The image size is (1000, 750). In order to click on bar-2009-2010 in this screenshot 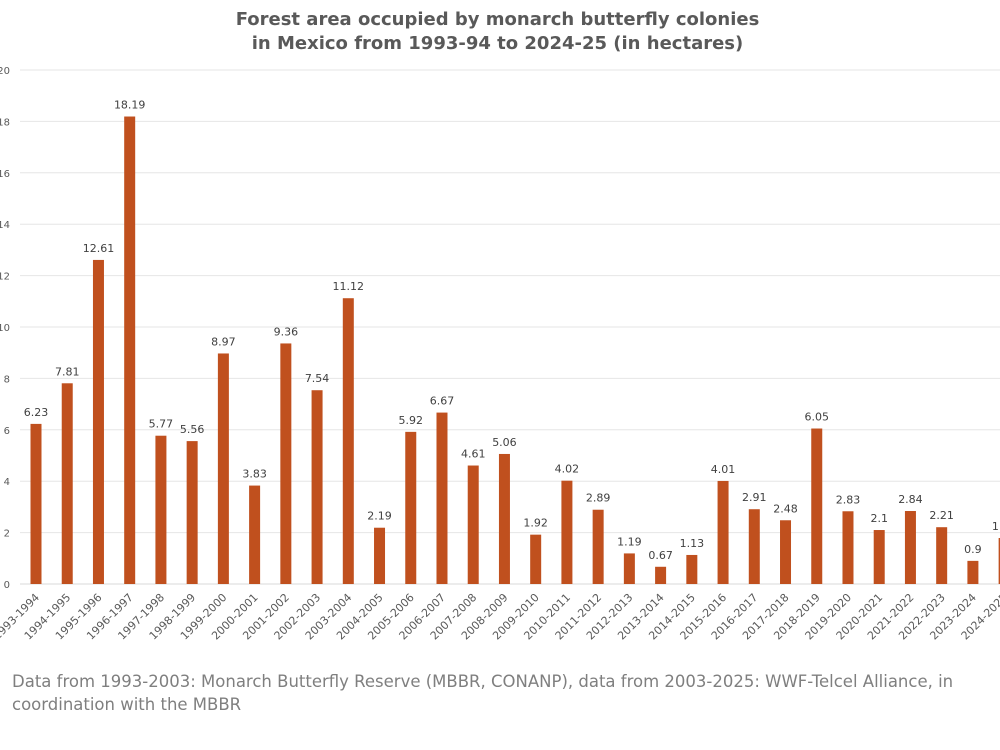, I will do `click(536, 559)`.